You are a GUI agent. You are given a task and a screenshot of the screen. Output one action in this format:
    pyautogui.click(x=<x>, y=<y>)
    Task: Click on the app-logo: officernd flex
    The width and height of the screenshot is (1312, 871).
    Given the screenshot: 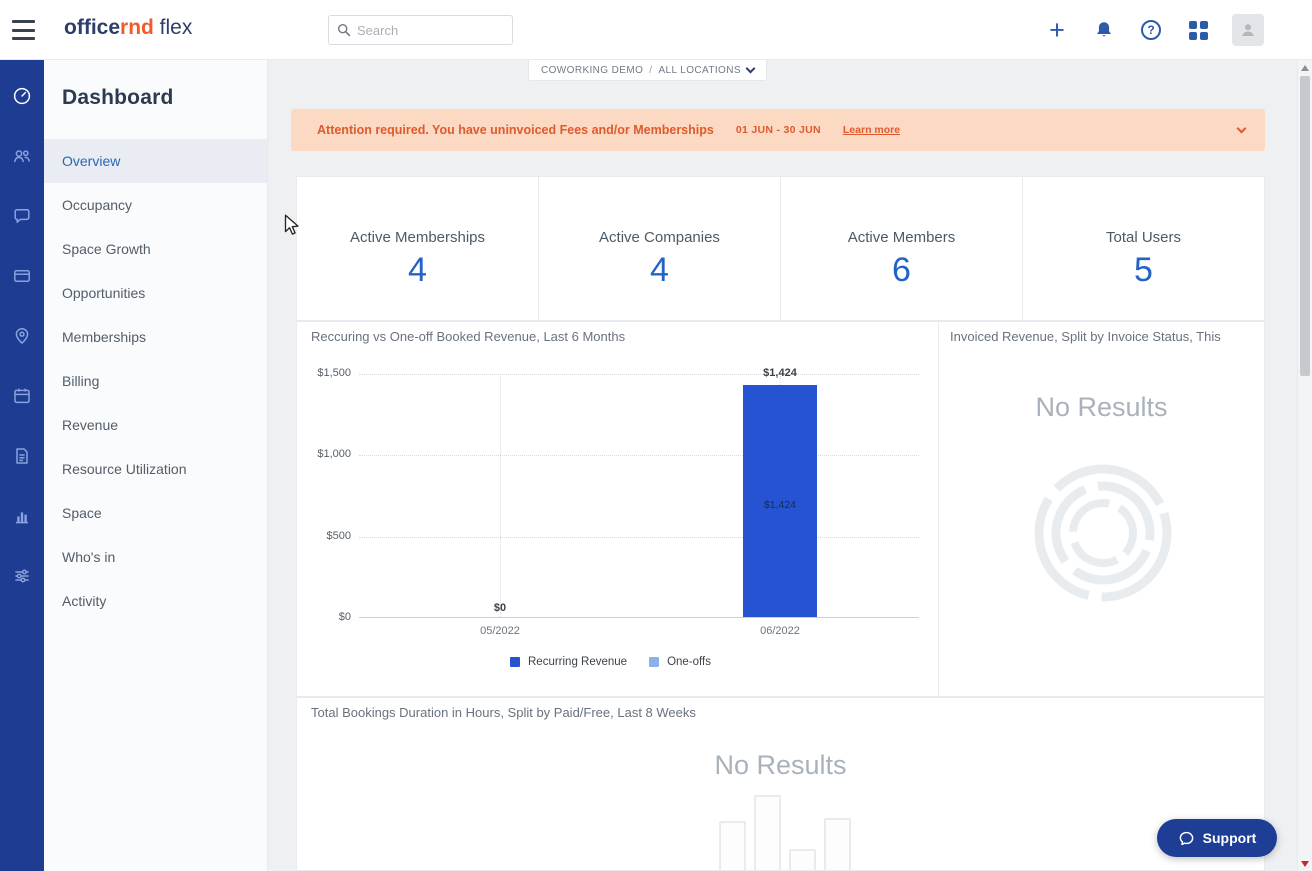 What is the action you would take?
    pyautogui.click(x=128, y=28)
    